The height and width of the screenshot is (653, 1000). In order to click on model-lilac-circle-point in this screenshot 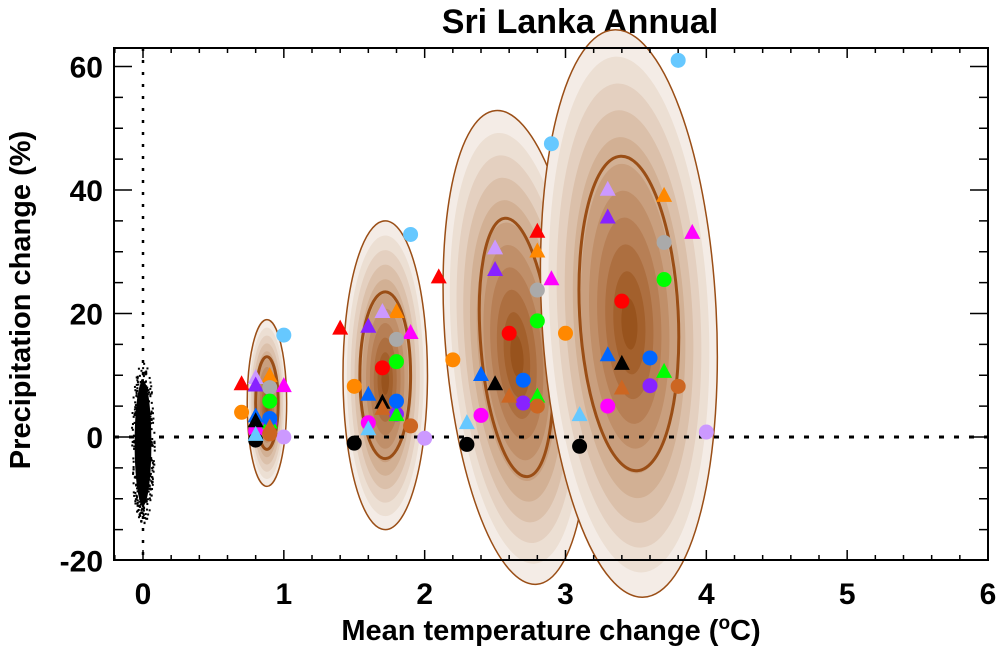, I will do `click(706, 432)`.